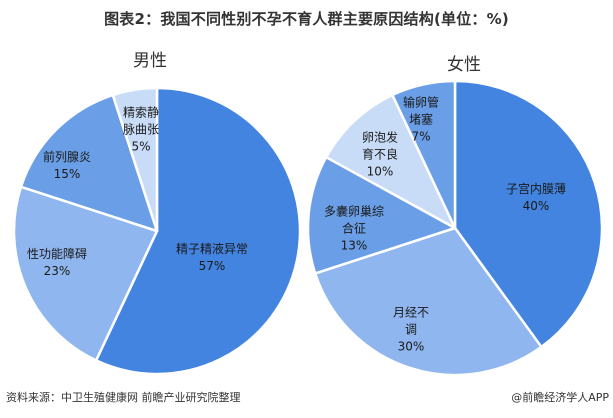  I want to click on slice-label: 精索静脉曲张 5%, so click(141, 130).